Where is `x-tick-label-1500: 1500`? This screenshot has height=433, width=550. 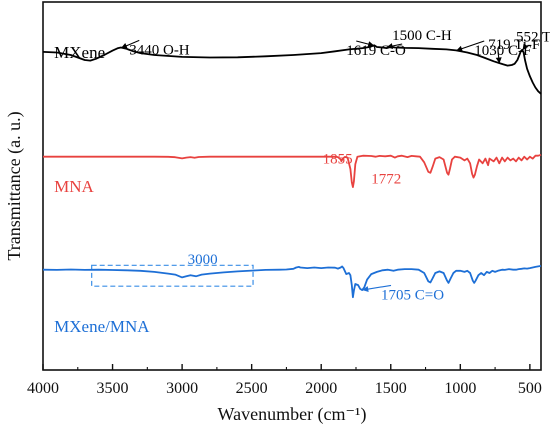
x-tick-label-1500: 1500 is located at coordinates (391, 388).